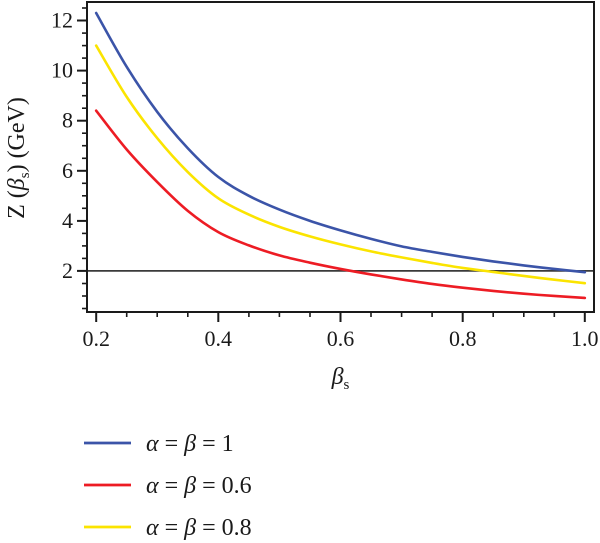 The image size is (600, 543). Describe the element at coordinates (341, 338) in the screenshot. I see `x-tick-label: 0.6` at that location.